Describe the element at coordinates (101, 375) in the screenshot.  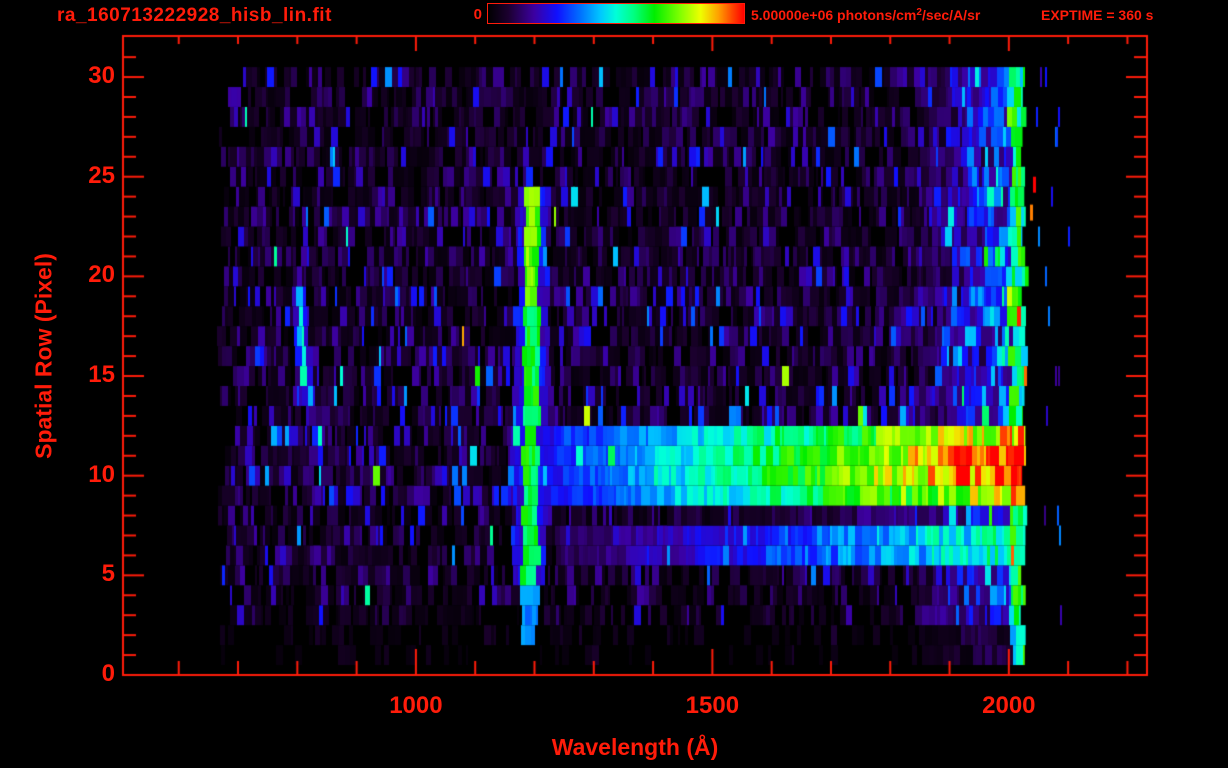
I see `y-axis-tick-label: 15` at that location.